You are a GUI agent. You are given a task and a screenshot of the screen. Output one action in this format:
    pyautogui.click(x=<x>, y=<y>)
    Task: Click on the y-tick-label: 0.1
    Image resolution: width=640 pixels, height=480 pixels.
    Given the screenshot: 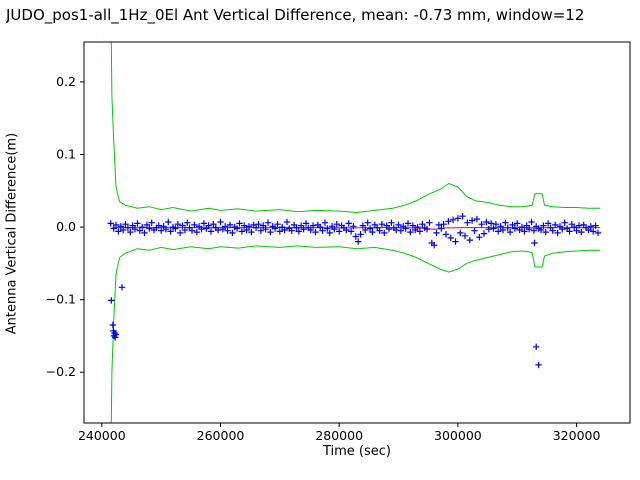 What is the action you would take?
    pyautogui.click(x=66, y=153)
    